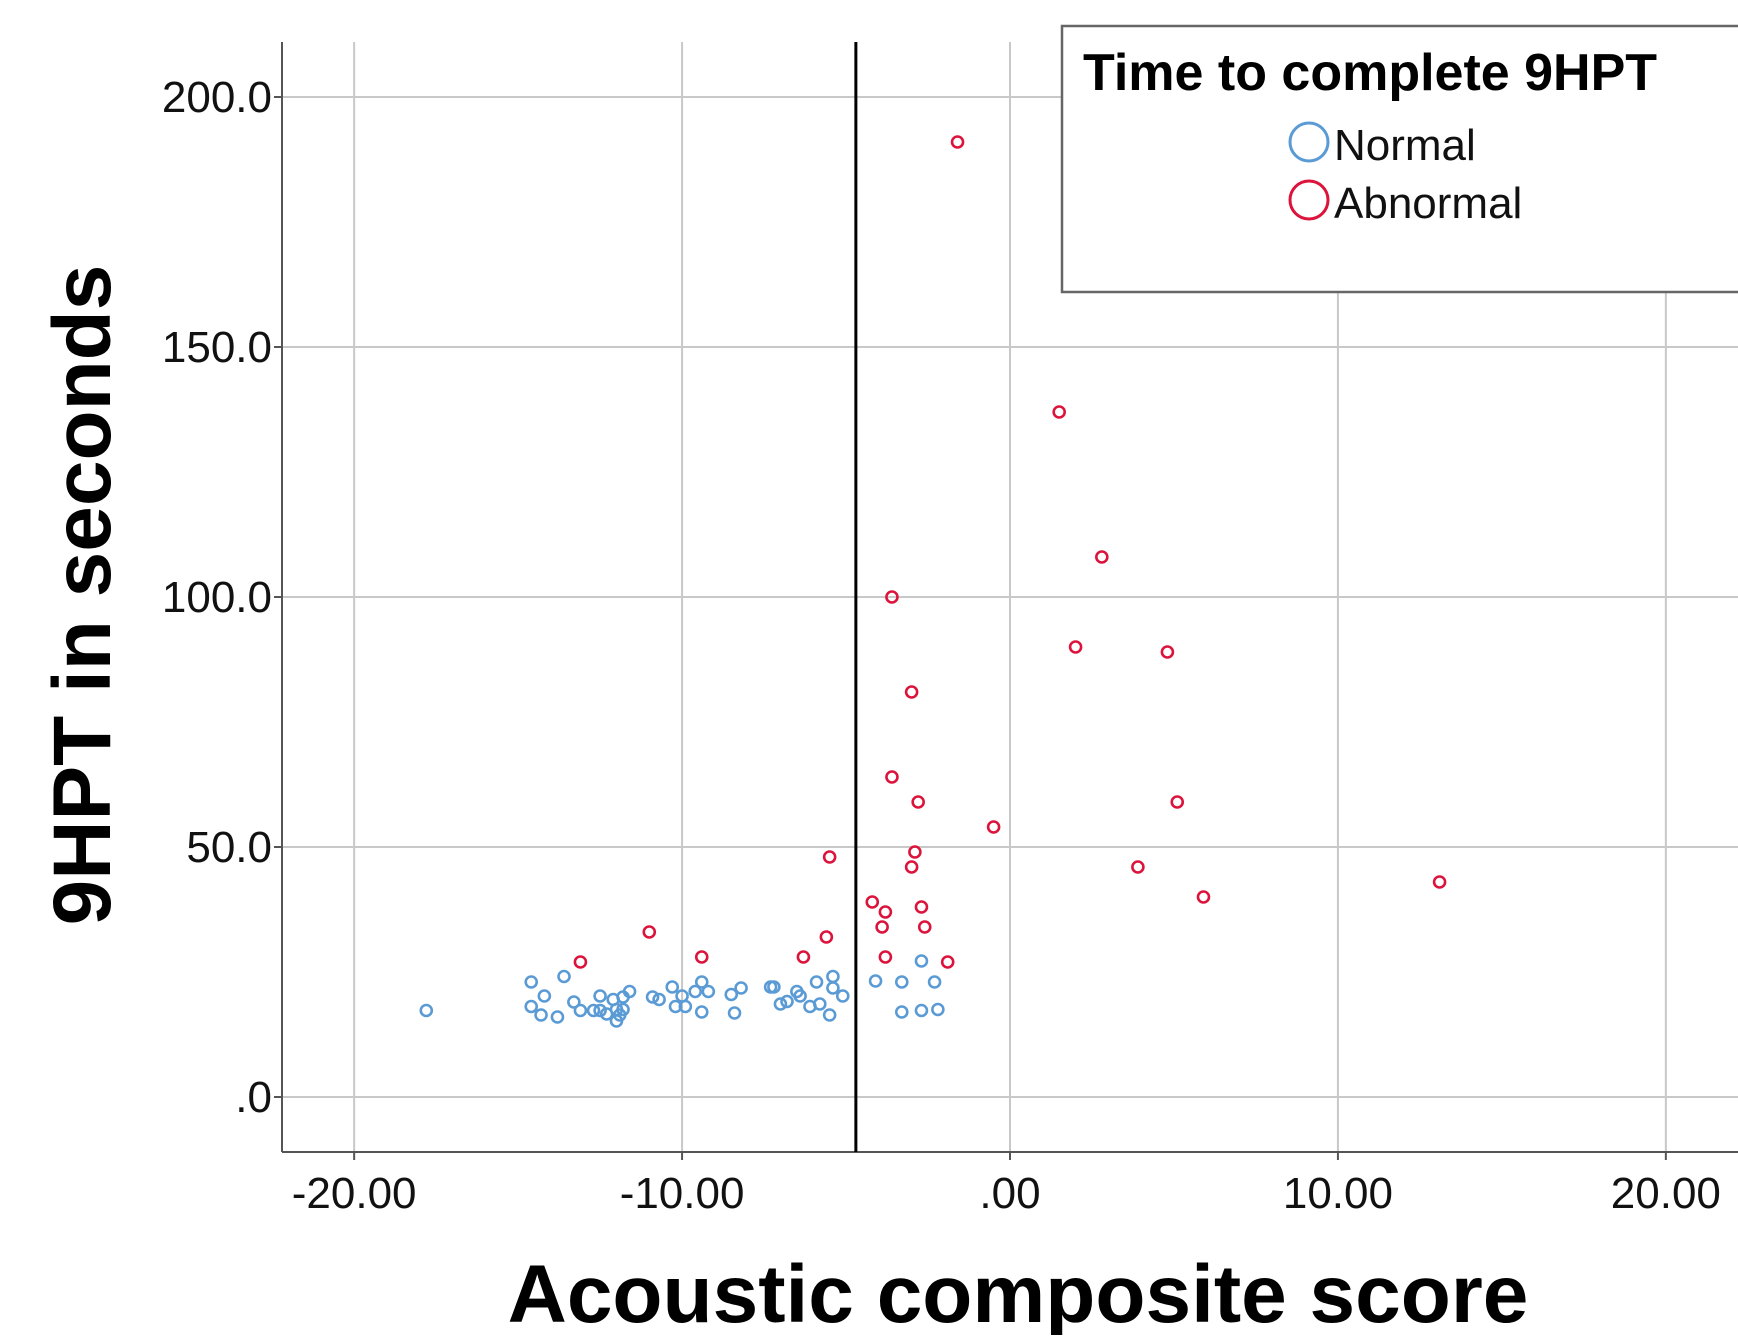 This screenshot has width=1738, height=1340. I want to click on legend: Time to complete 9HPT Normal Abnormal, so click(1399, 159).